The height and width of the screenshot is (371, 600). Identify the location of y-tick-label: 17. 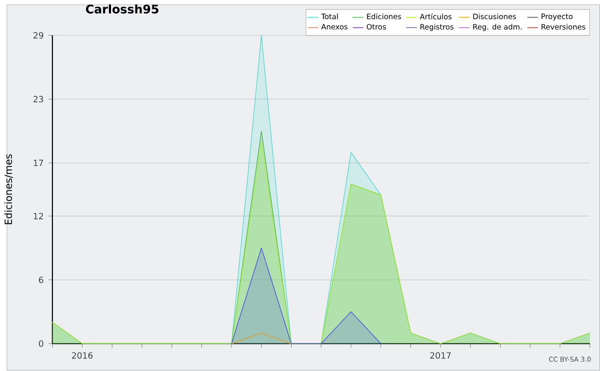
(39, 163).